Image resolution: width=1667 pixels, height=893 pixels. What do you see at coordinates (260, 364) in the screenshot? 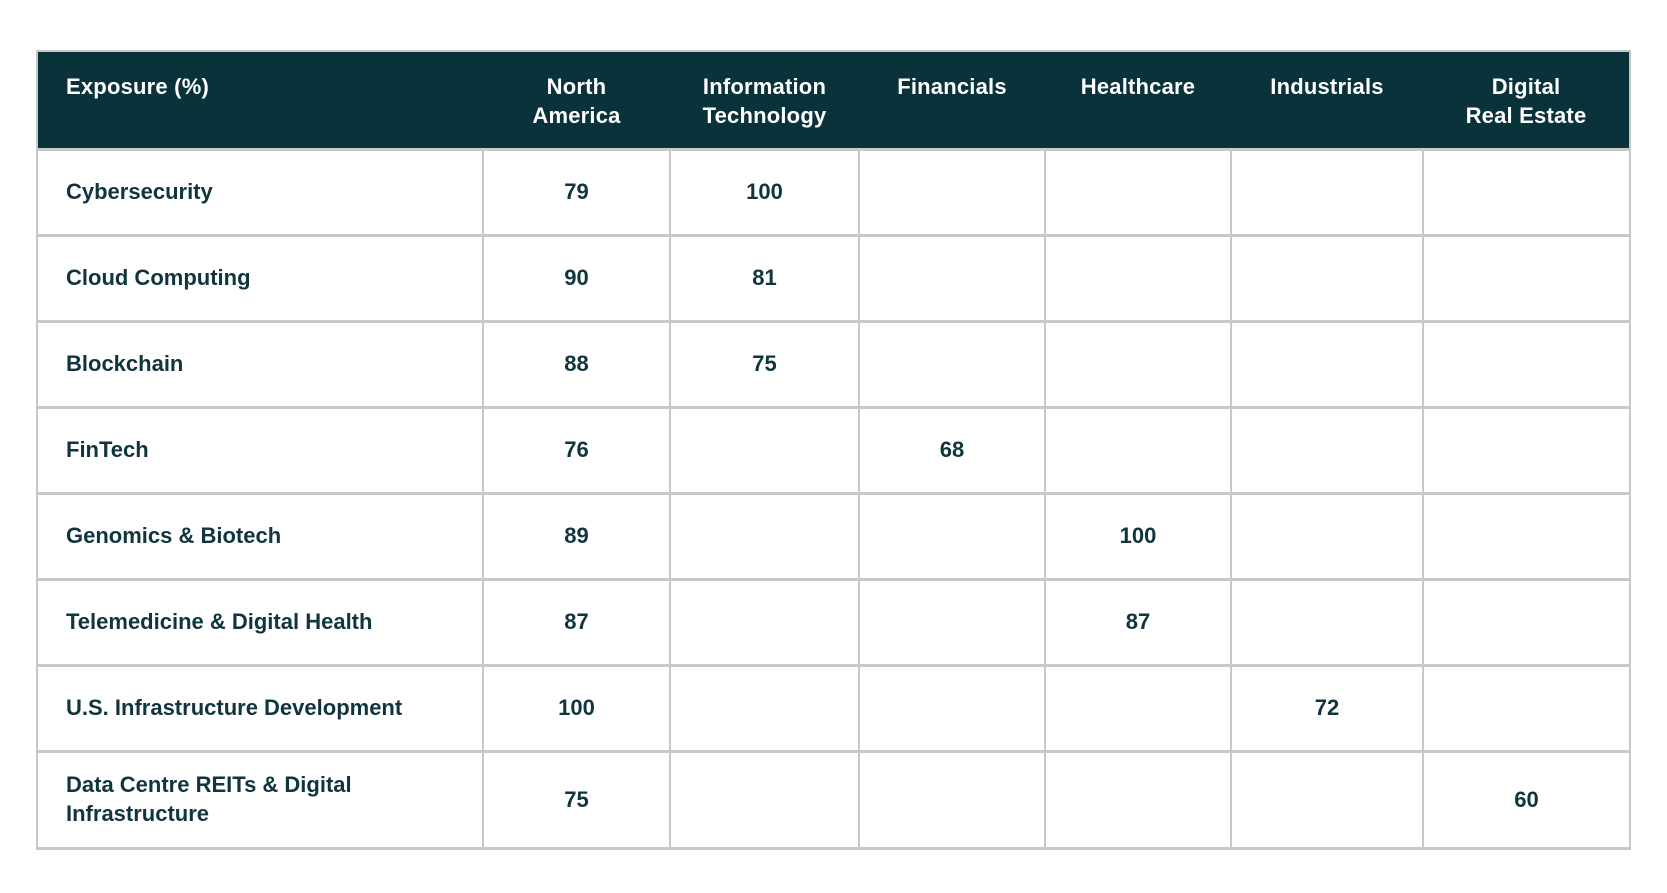
I see `row-label: Blockchain` at bounding box center [260, 364].